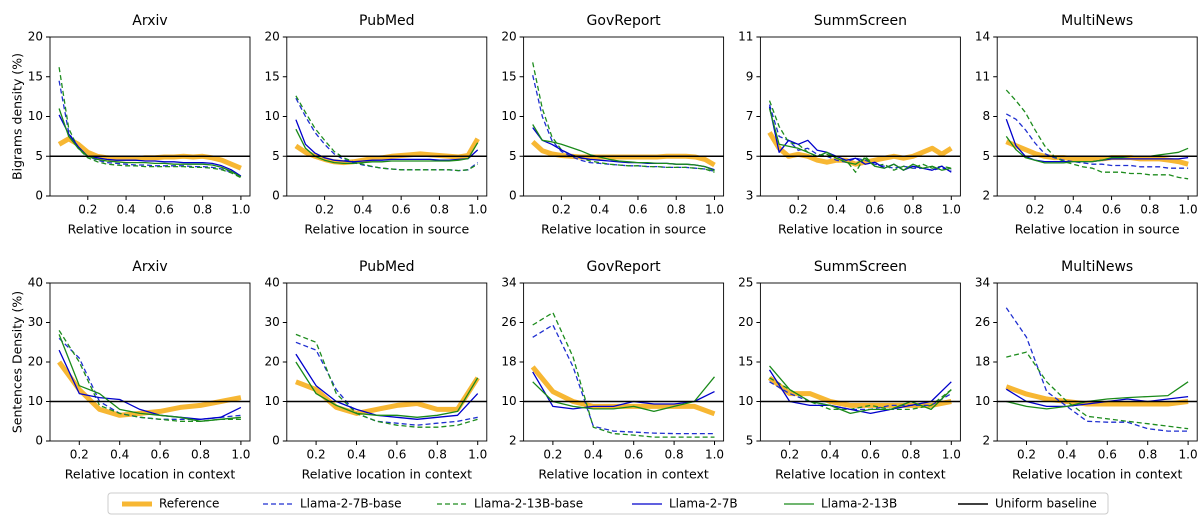 The height and width of the screenshot is (515, 1201). Describe the element at coordinates (745, 362) in the screenshot. I see `y-tick-label: 15` at that location.